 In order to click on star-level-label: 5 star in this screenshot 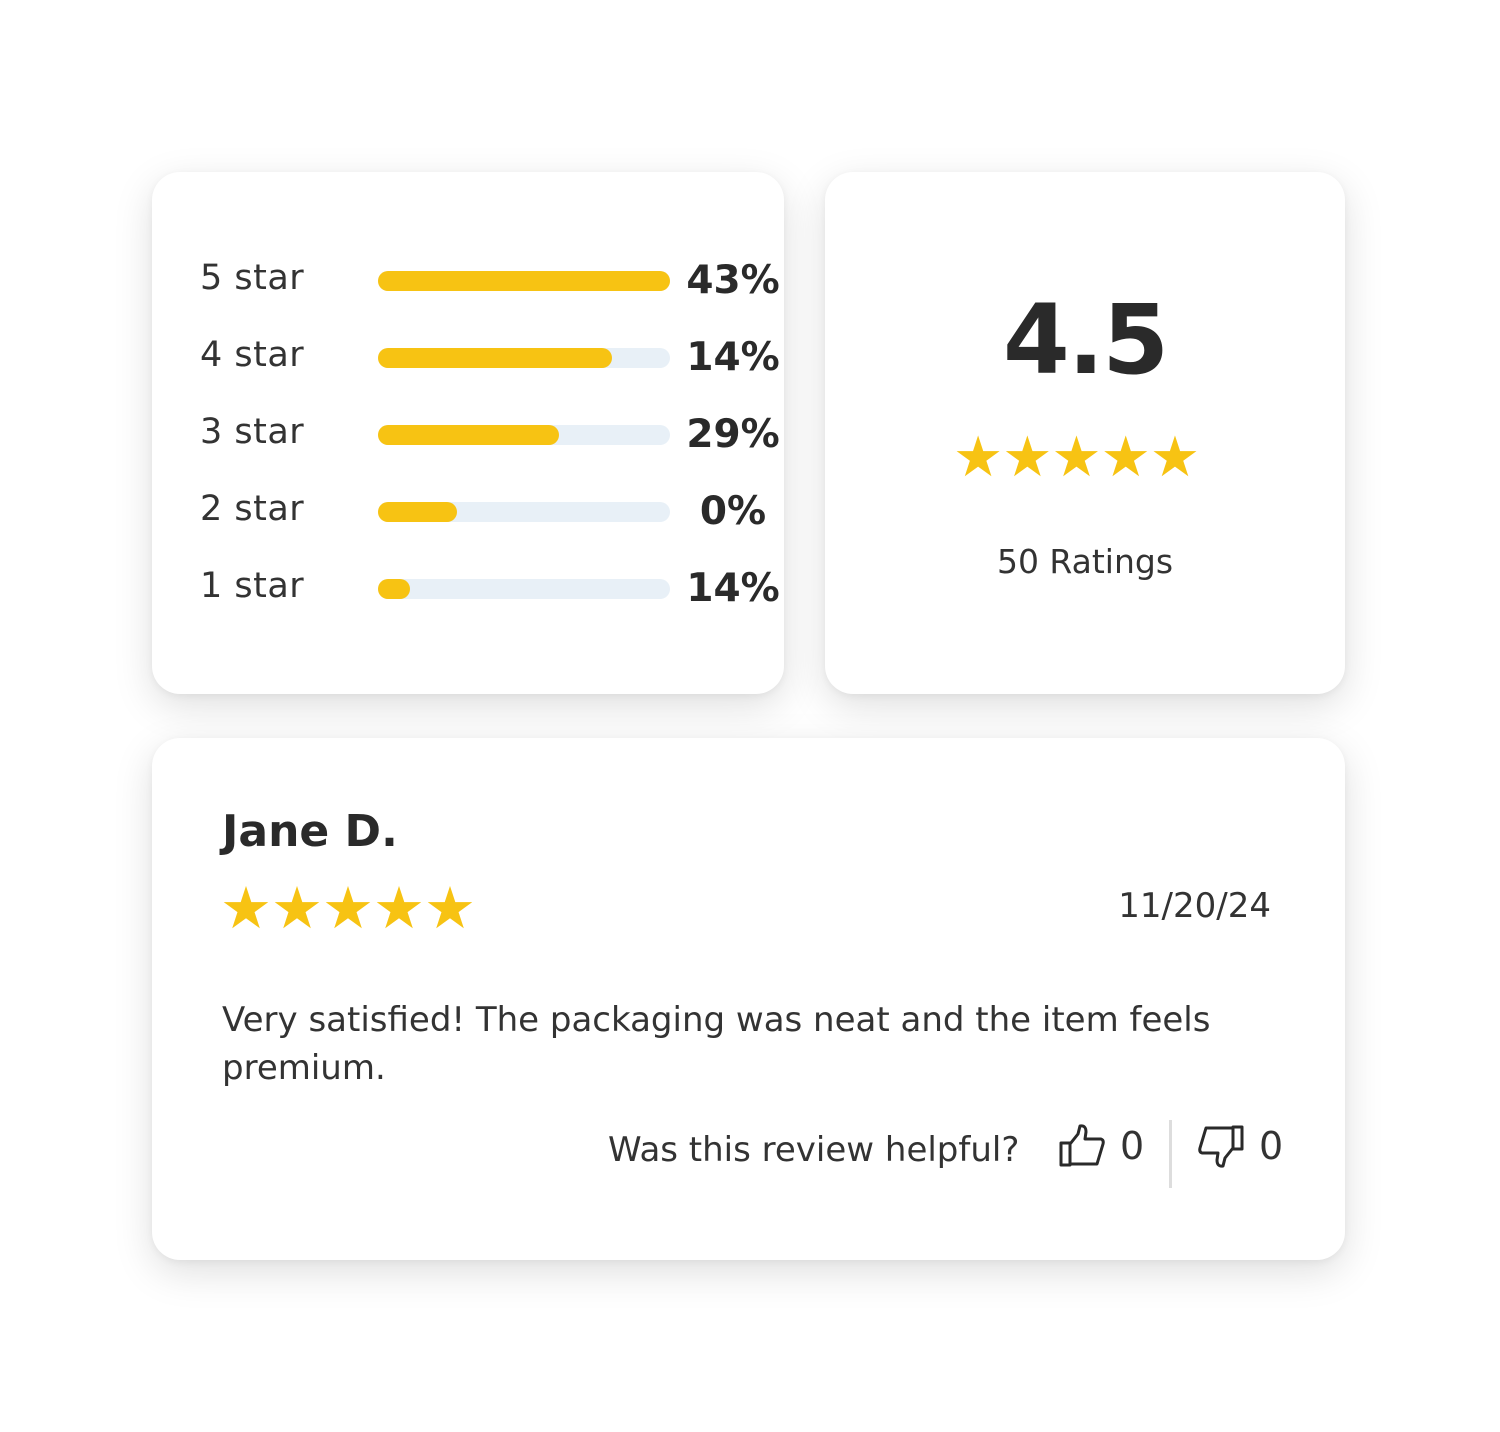, I will do `click(252, 278)`.